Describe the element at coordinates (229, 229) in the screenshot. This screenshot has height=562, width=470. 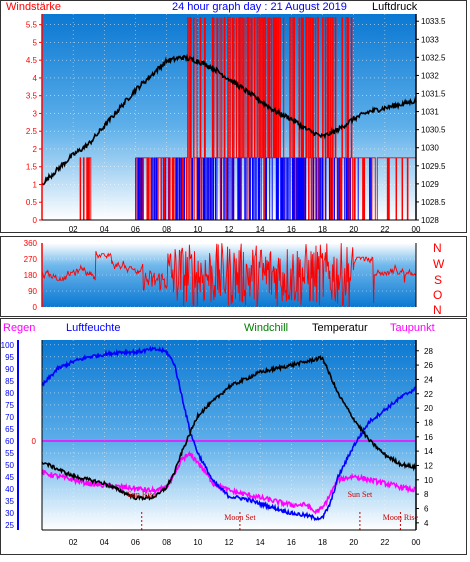
I see `wind-x-tick-label: 12` at that location.